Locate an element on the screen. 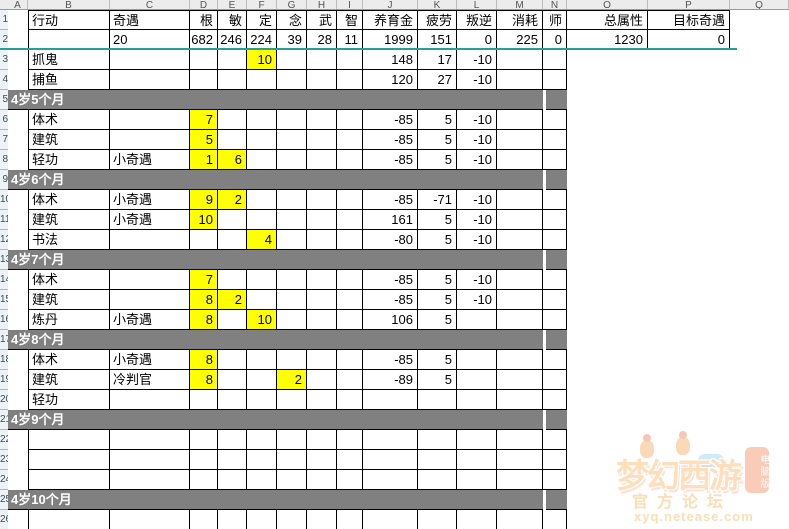  cell-C20 is located at coordinates (150, 400).